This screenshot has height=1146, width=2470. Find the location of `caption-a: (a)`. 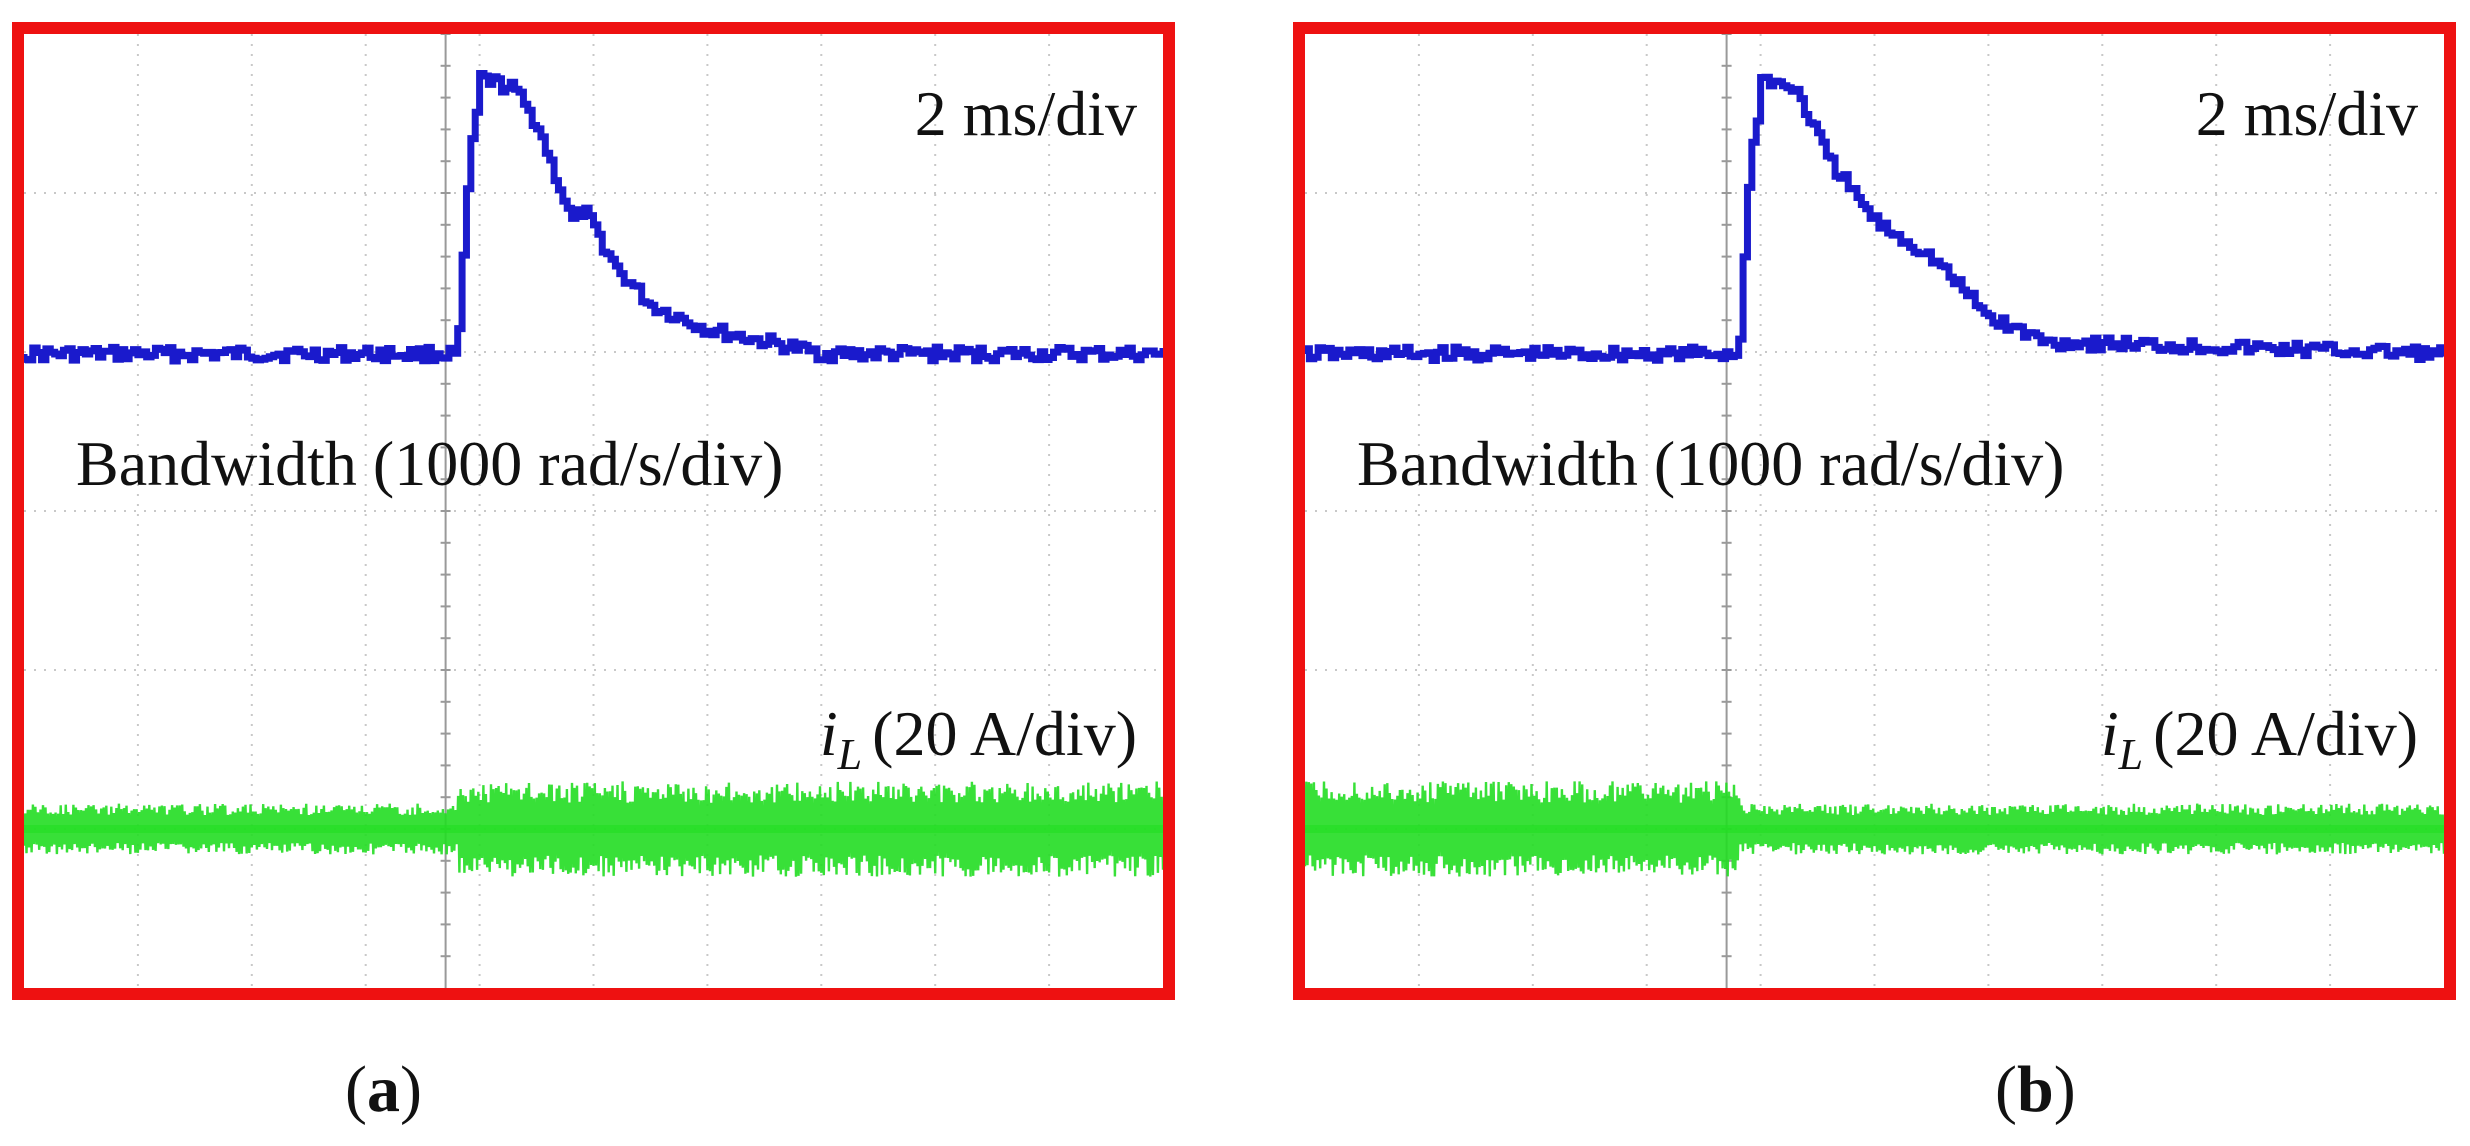

caption-a: (a) is located at coordinates (383, 1090).